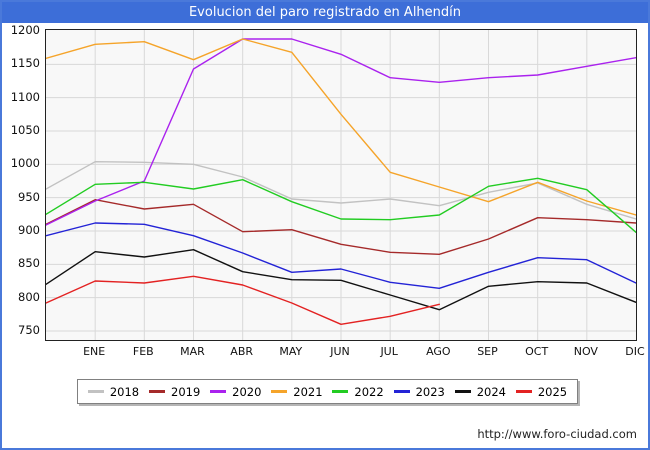  I want to click on legend-item-2022: 2022, so click(358, 391).